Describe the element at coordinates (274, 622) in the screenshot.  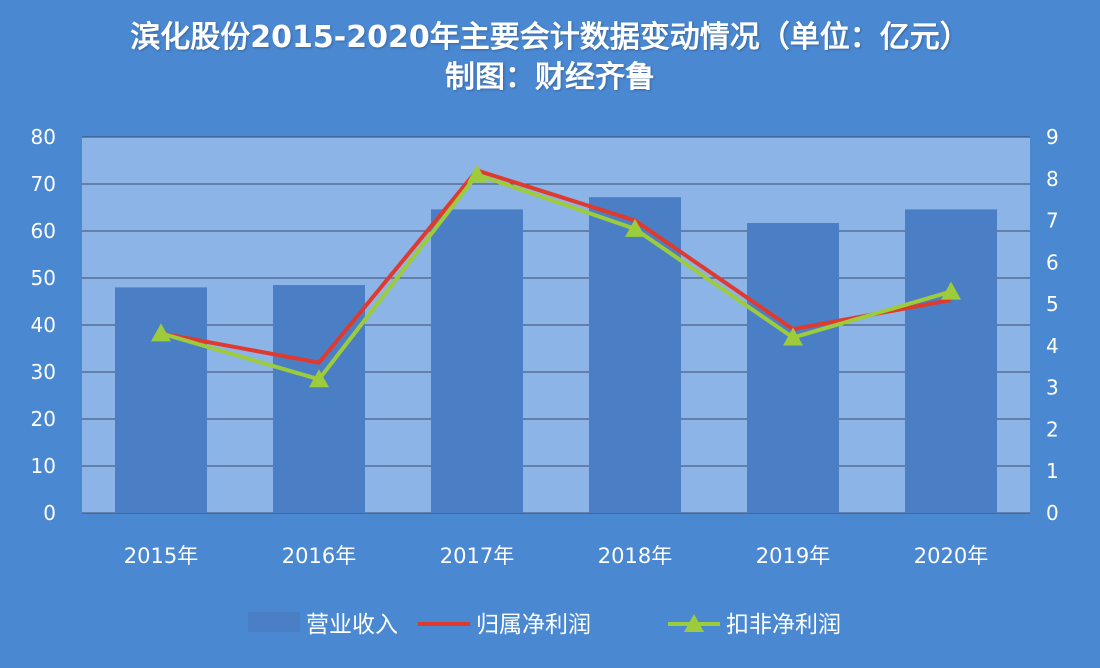
I see `legend-swatch-bar` at that location.